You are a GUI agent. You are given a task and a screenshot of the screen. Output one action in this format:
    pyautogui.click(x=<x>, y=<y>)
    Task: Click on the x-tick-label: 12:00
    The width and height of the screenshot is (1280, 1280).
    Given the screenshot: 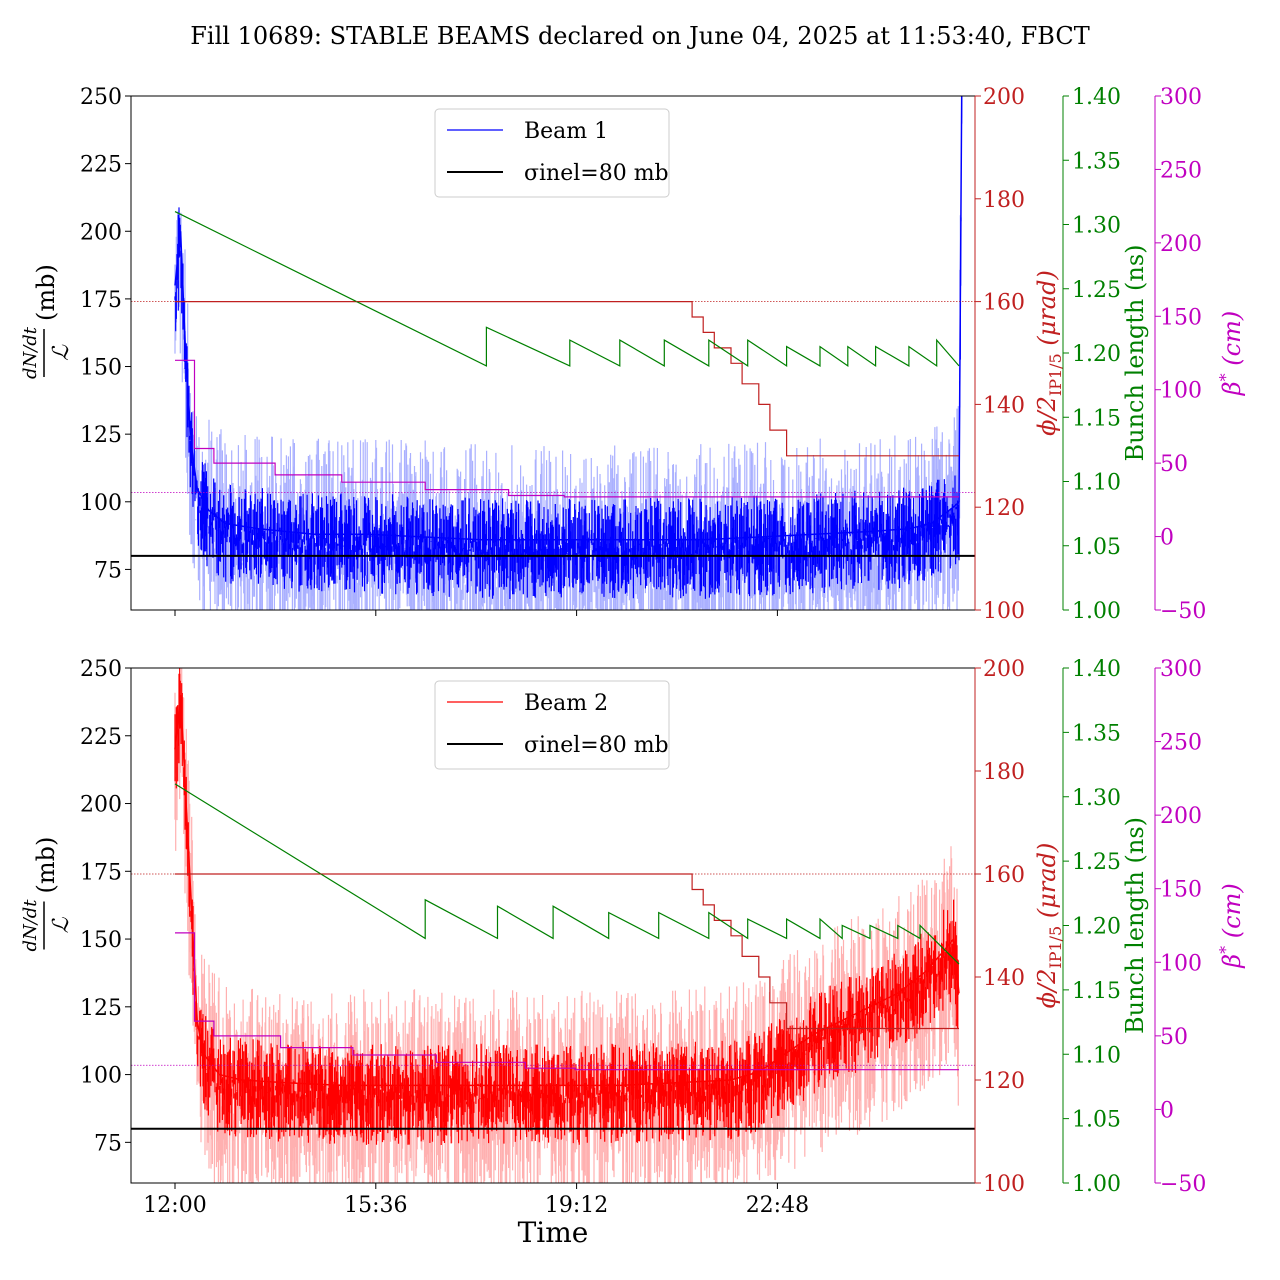 What is the action you would take?
    pyautogui.click(x=174, y=1205)
    